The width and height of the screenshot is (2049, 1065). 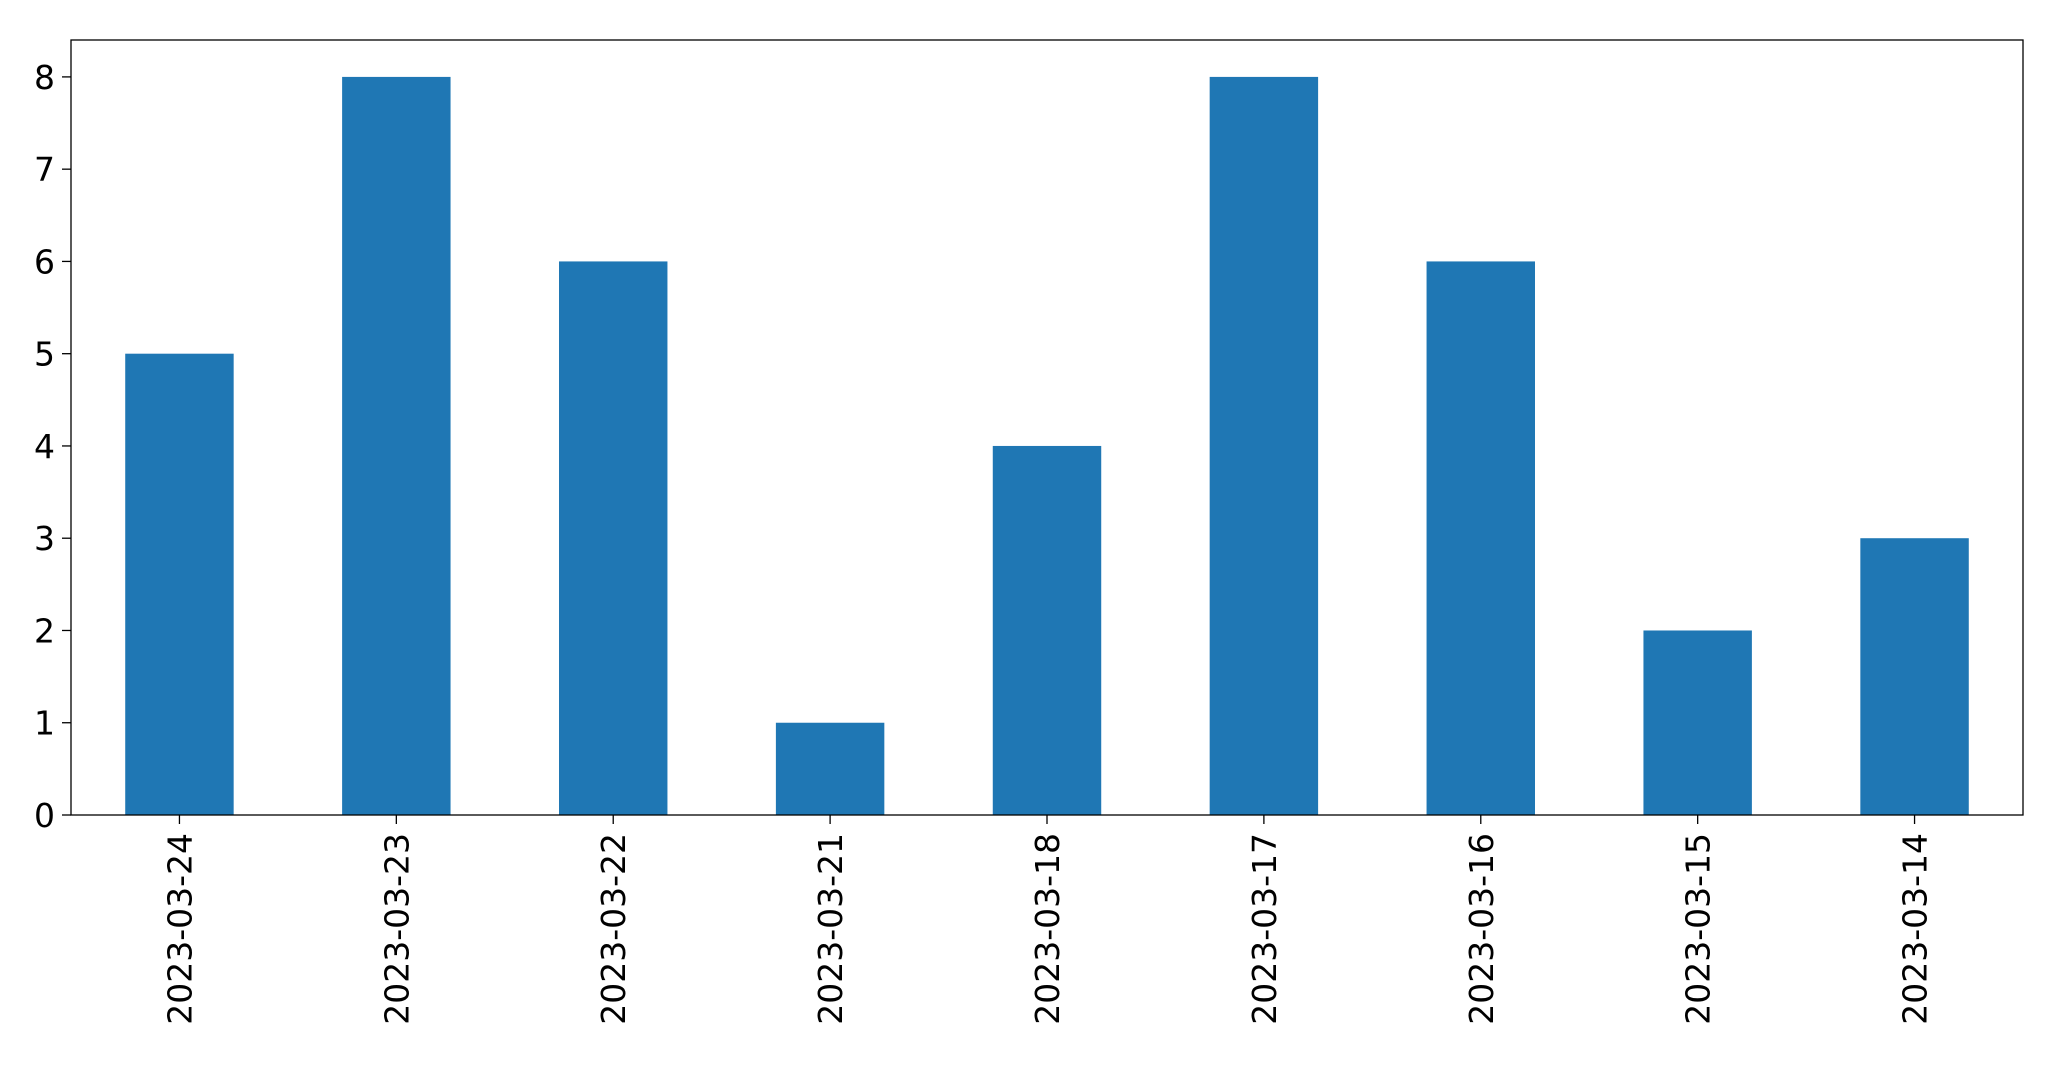 I want to click on x-tick-label: 2023-03-16, so click(x=1481, y=929).